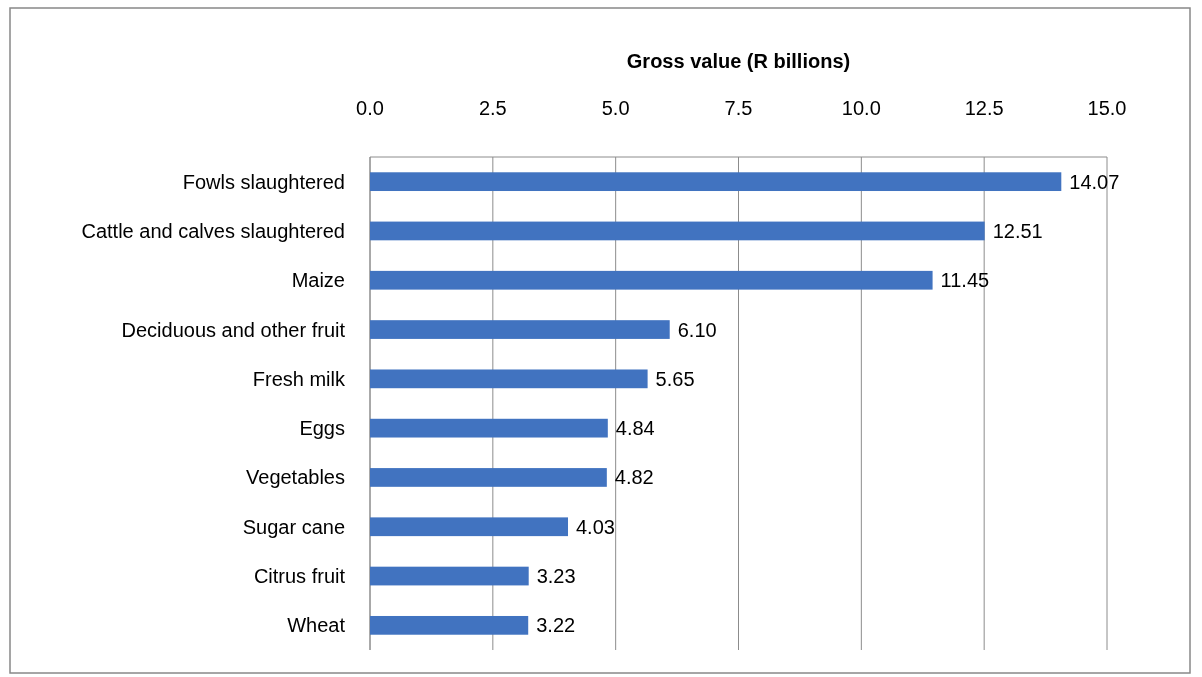 Image resolution: width=1202 pixels, height=677 pixels. I want to click on data-label: 3.22, so click(556, 625).